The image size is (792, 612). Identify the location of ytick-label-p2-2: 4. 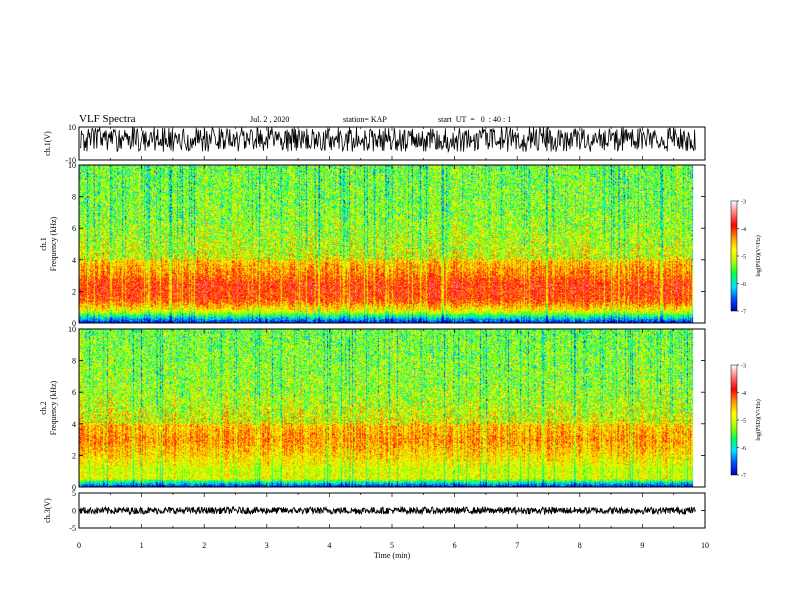
(74, 424).